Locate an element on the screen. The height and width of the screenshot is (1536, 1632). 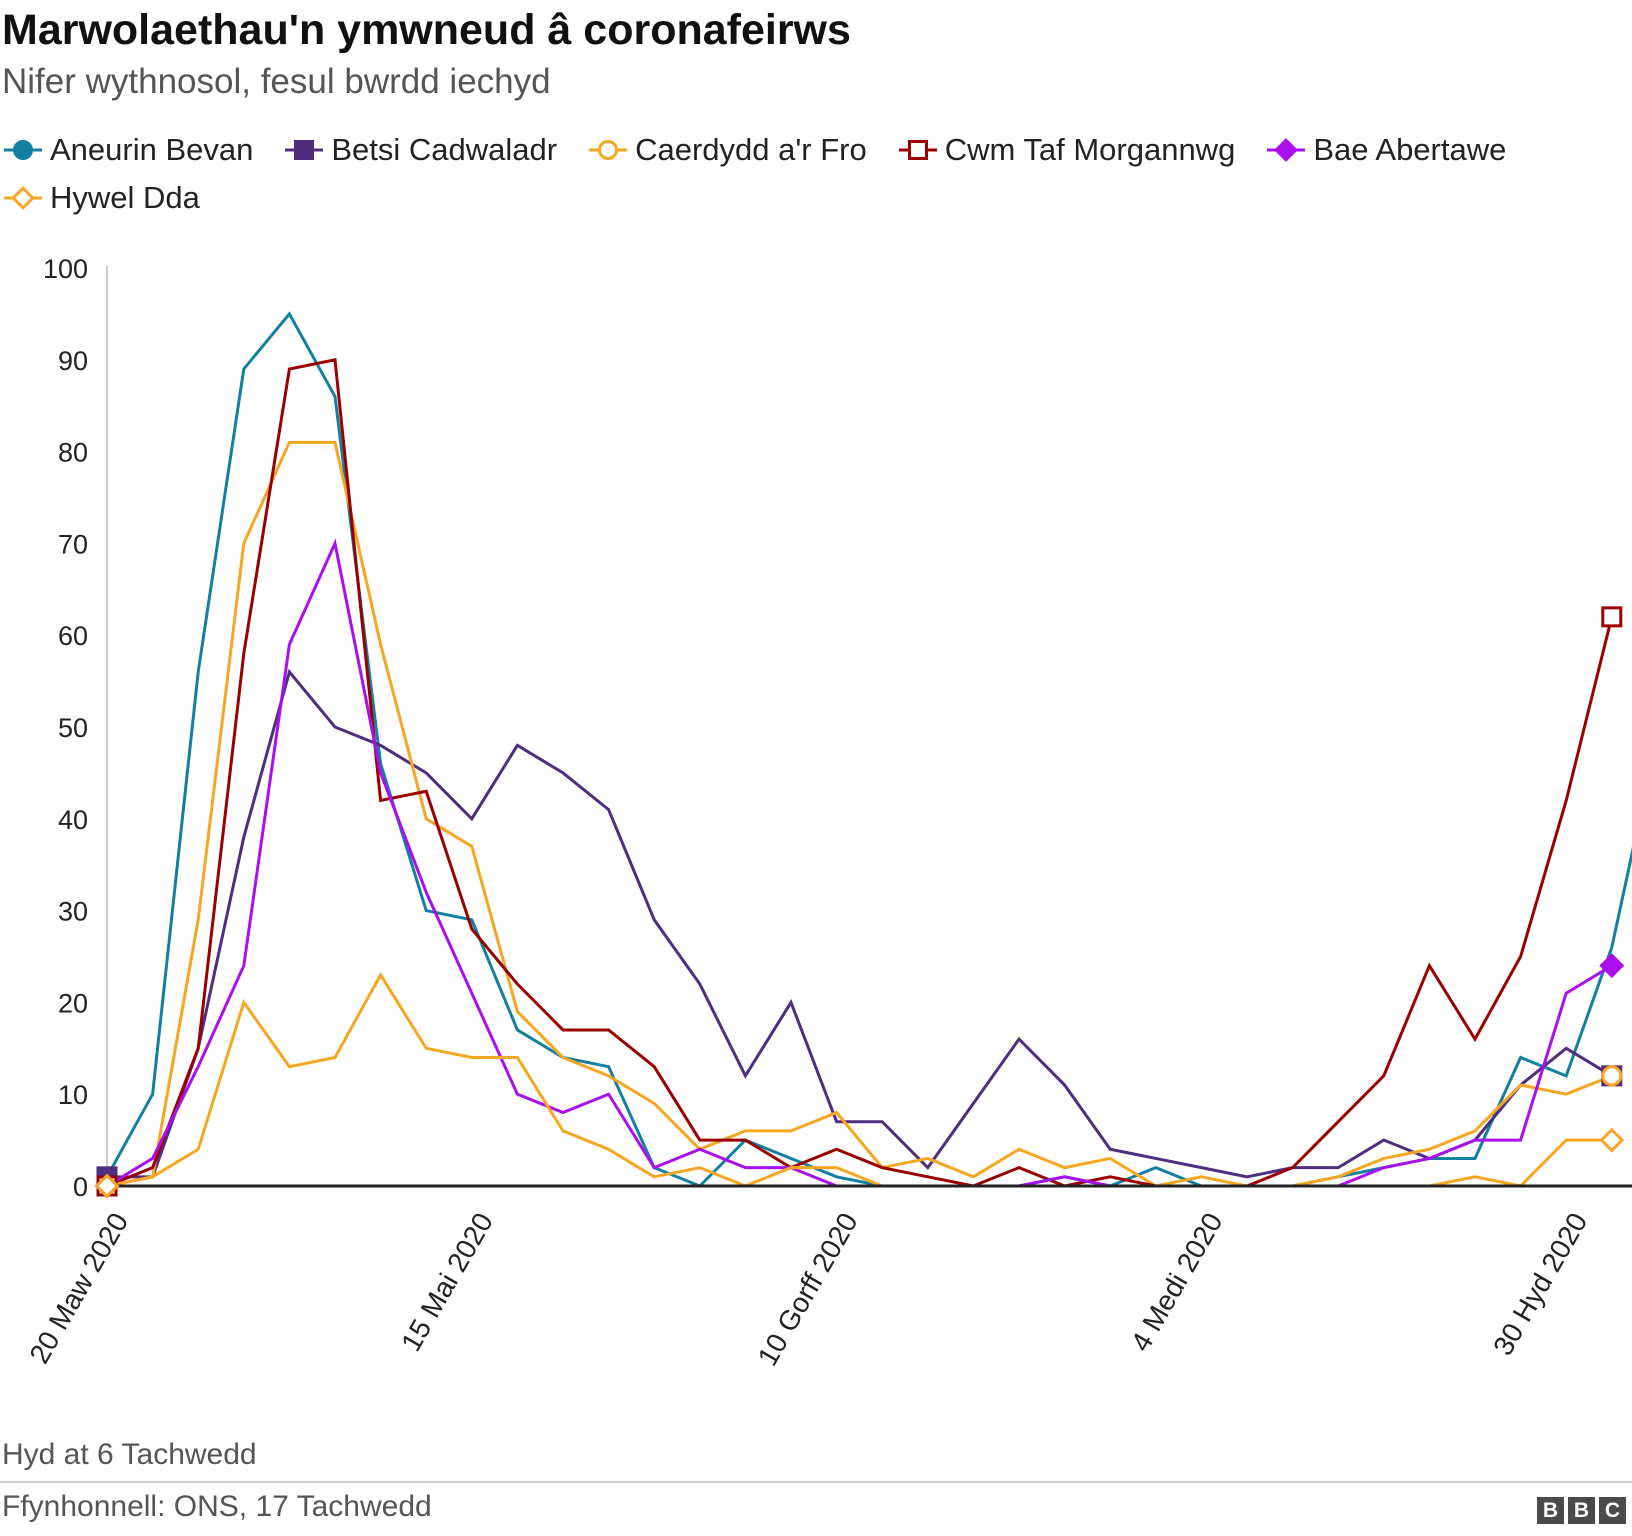
end-marker-cwm-taf-morgannwg is located at coordinates (1612, 617).